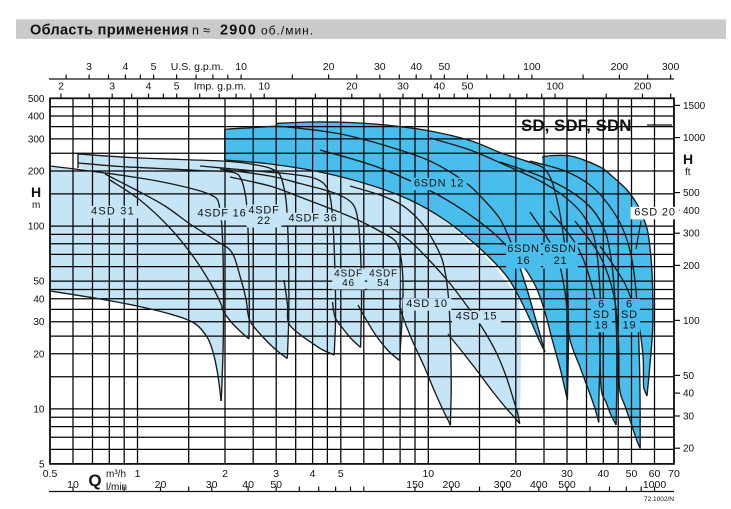  What do you see at coordinates (630, 326) in the screenshot?
I see `svg-text: 19` at bounding box center [630, 326].